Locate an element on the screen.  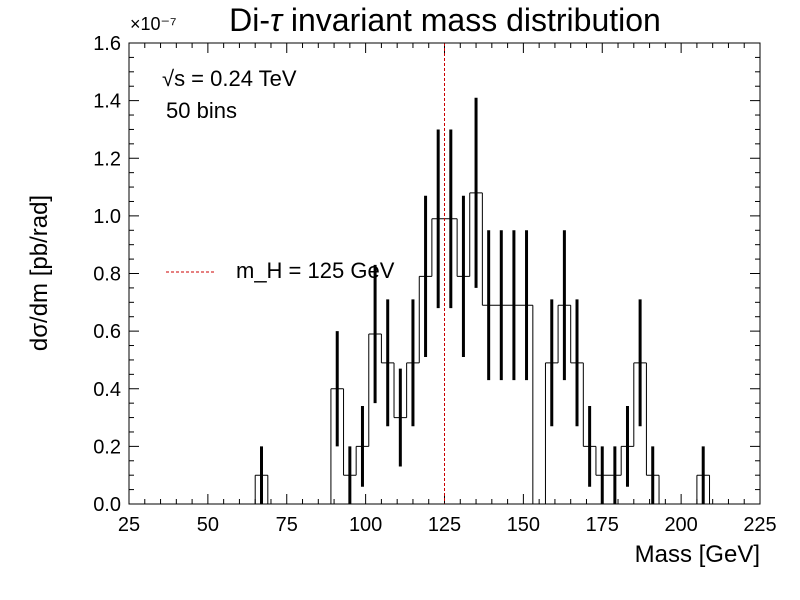
x-tick-label: 175 is located at coordinates (602, 525).